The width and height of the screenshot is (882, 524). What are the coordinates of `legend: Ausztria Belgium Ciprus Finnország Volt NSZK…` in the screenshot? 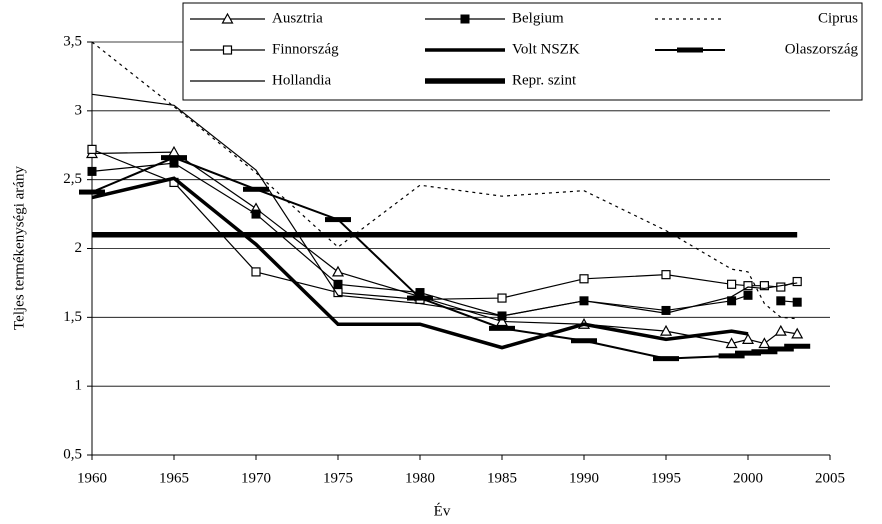 It's located at (522, 51).